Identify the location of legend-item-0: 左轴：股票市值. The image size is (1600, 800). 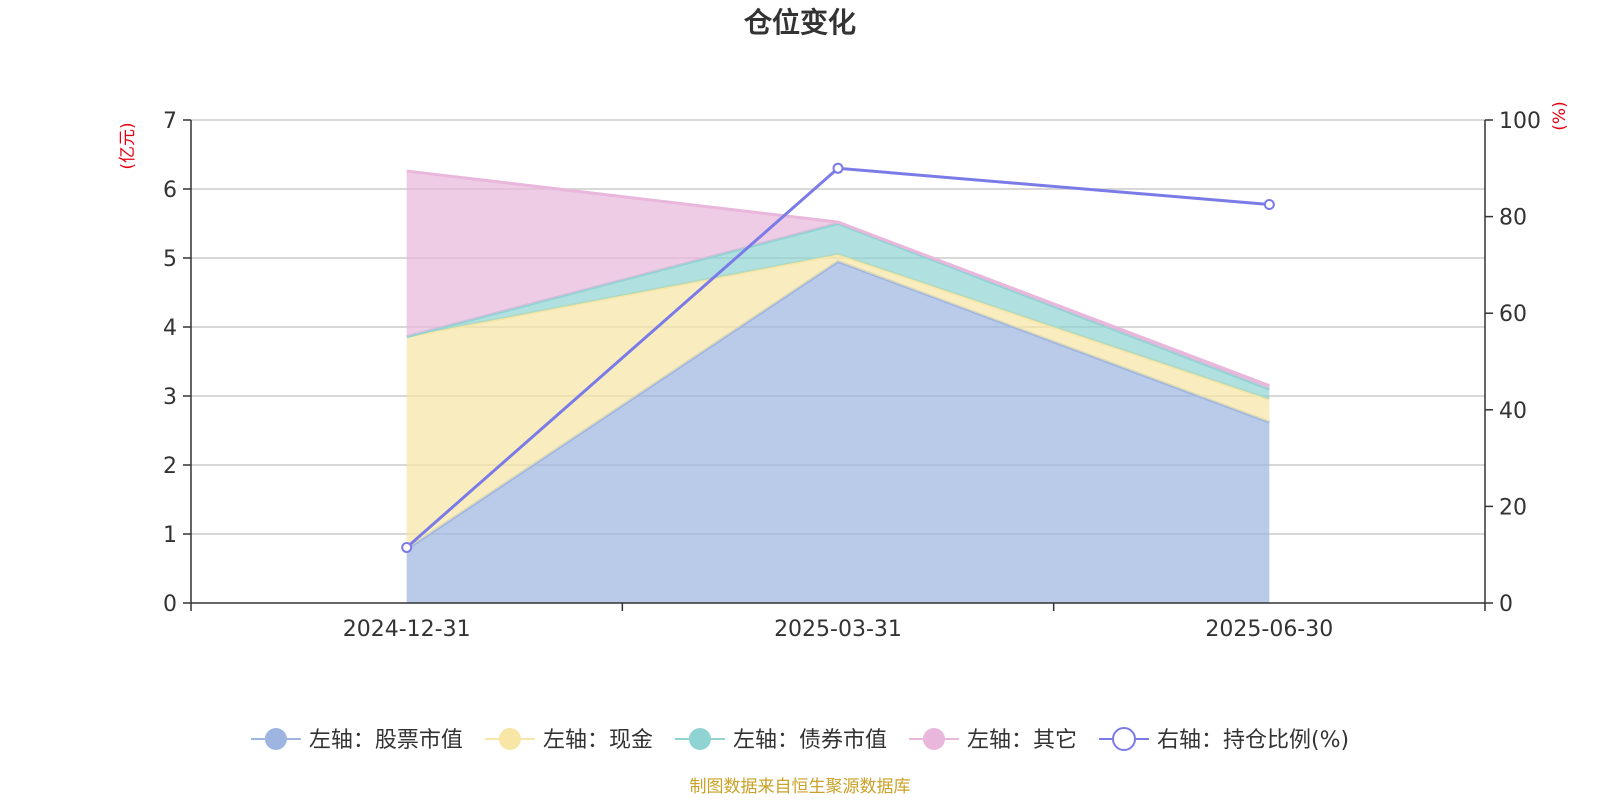
(356, 740).